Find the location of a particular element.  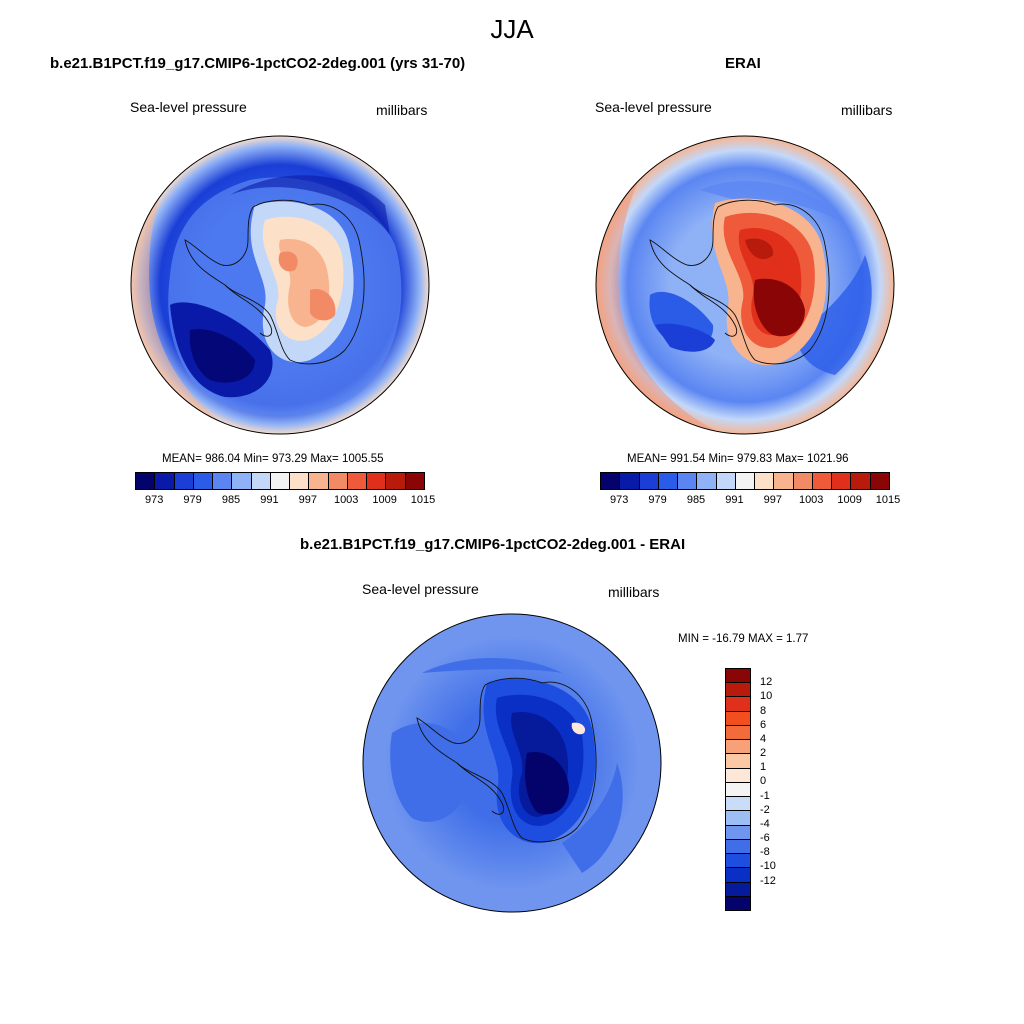

panel2-colorbar-label: 991 is located at coordinates (734, 500).